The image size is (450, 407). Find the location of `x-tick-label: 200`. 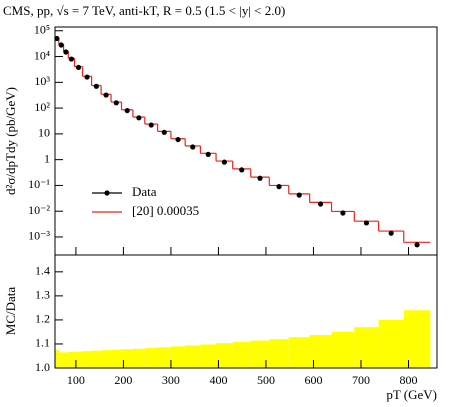

x-tick-label: 200 is located at coordinates (123, 380).